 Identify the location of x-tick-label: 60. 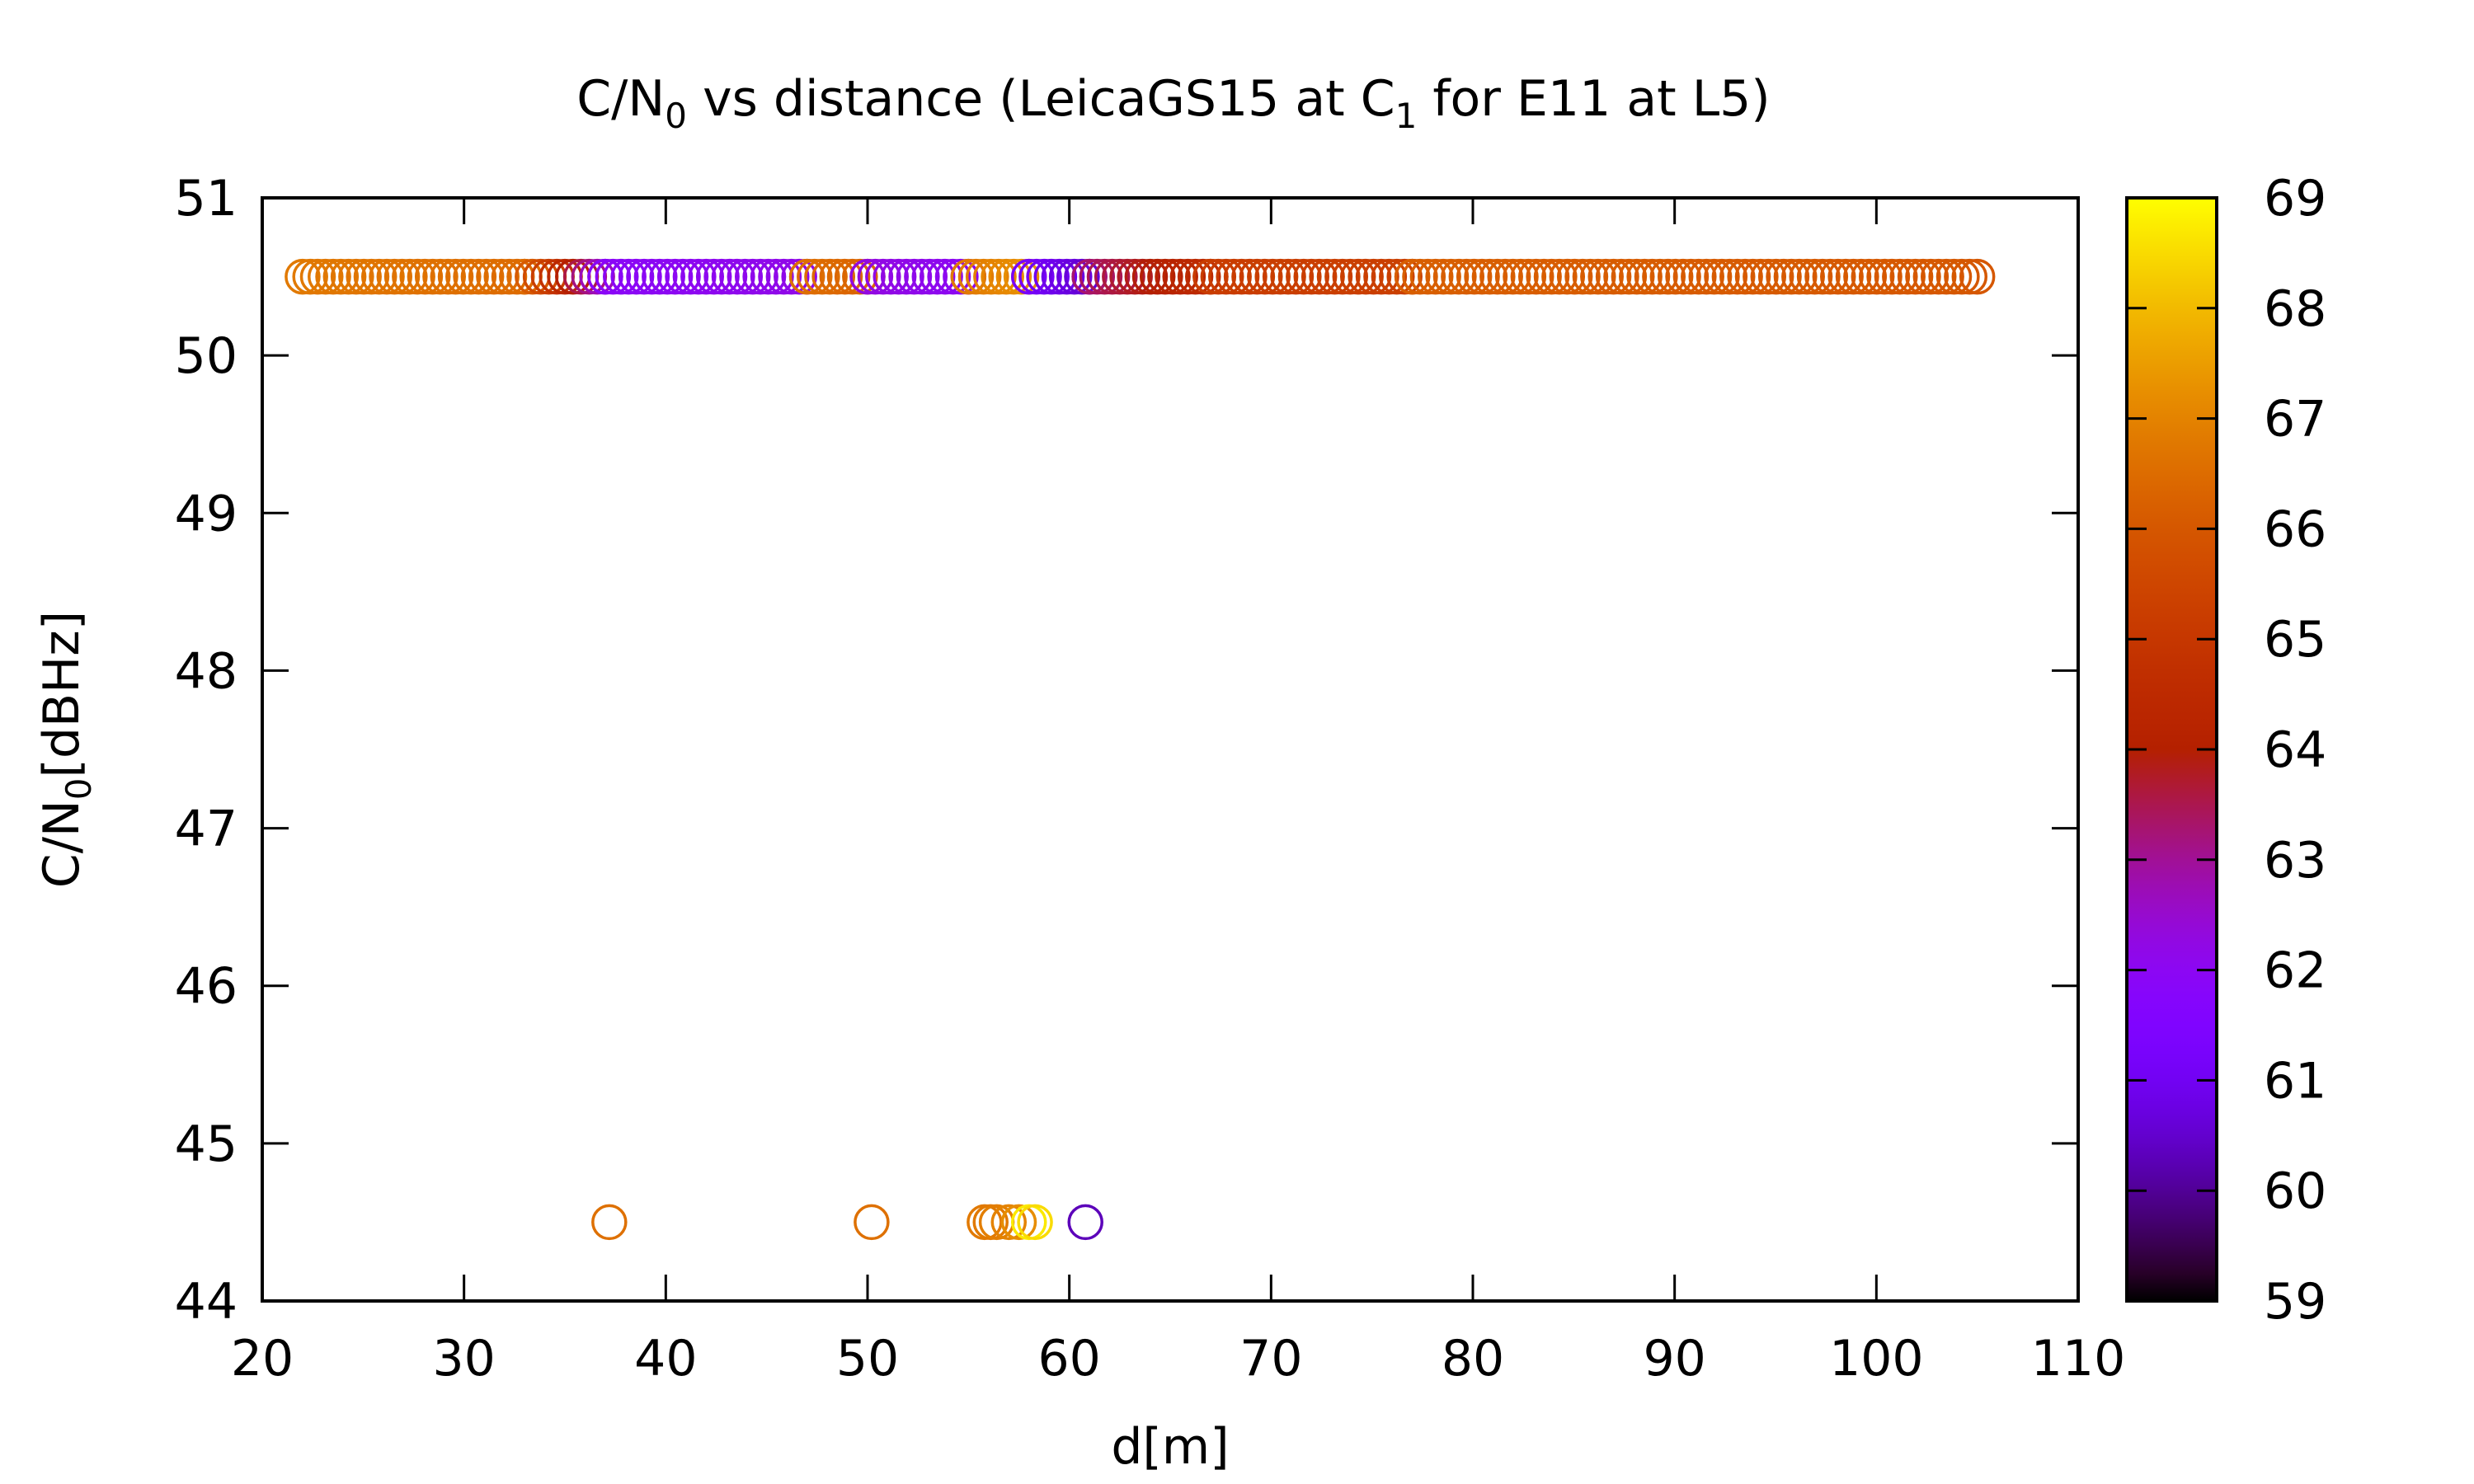
(1068, 1359).